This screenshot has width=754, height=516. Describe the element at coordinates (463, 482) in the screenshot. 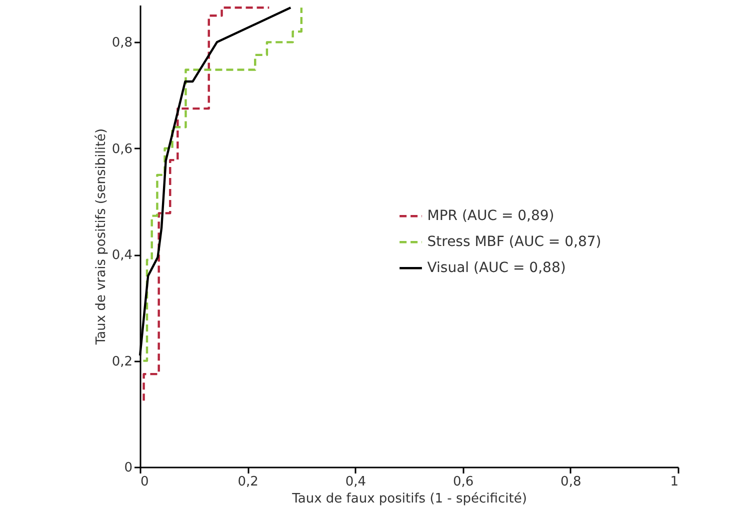

I see `x-tick-label: 0,6` at that location.